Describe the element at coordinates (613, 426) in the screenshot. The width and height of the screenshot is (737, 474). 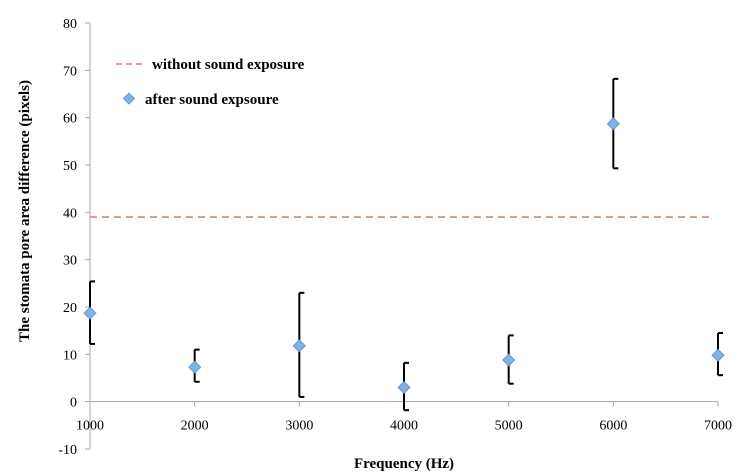
I see `x-tick-label-6000: 6000` at that location.